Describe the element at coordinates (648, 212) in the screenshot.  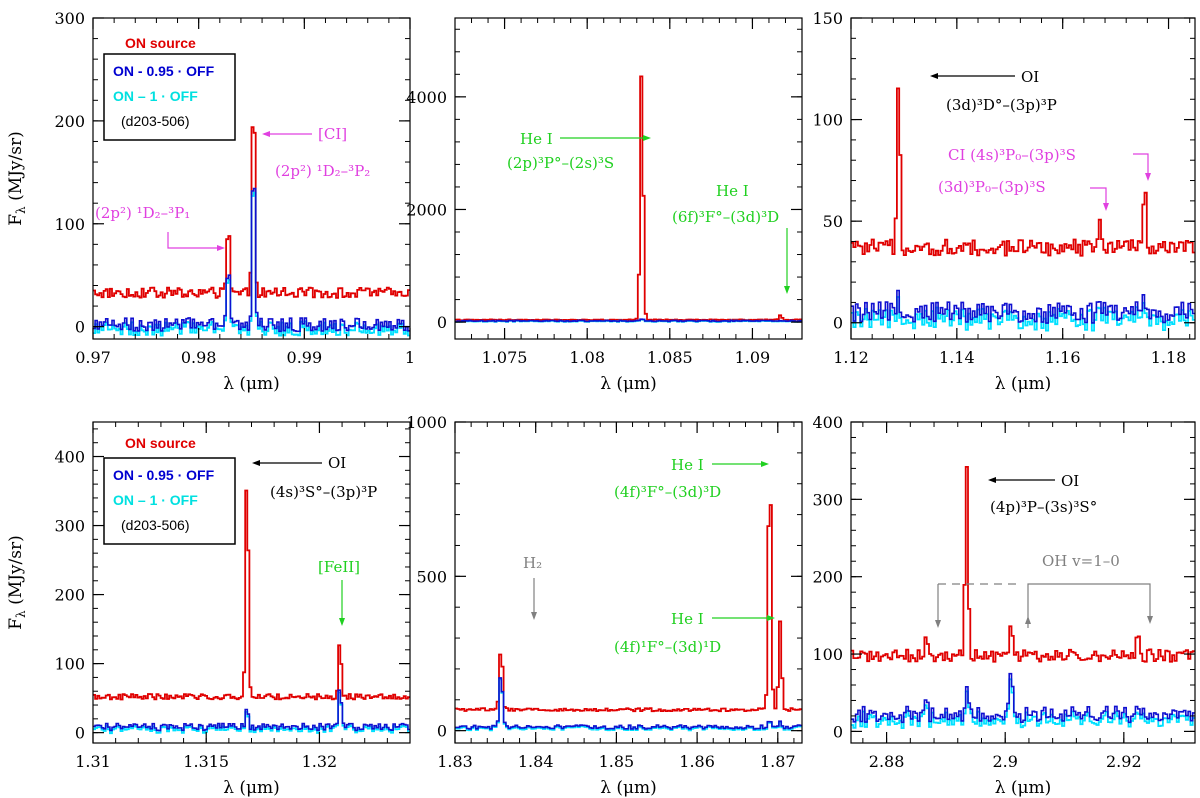
I see `p2-annot: He I (2p)³P°–(2s)³S He I (6f)³F°–(3d)³D` at that location.